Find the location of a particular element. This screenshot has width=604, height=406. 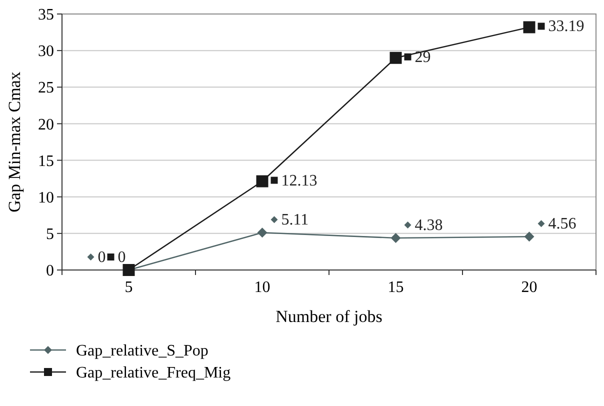

y-tick-label: 10 is located at coordinates (46, 197).